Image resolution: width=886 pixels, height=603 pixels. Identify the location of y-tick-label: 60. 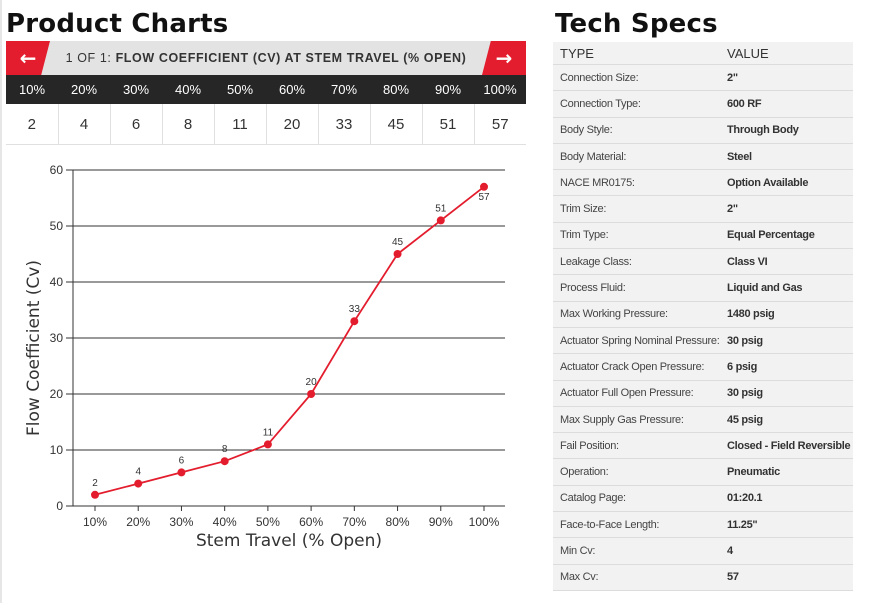
(57, 170).